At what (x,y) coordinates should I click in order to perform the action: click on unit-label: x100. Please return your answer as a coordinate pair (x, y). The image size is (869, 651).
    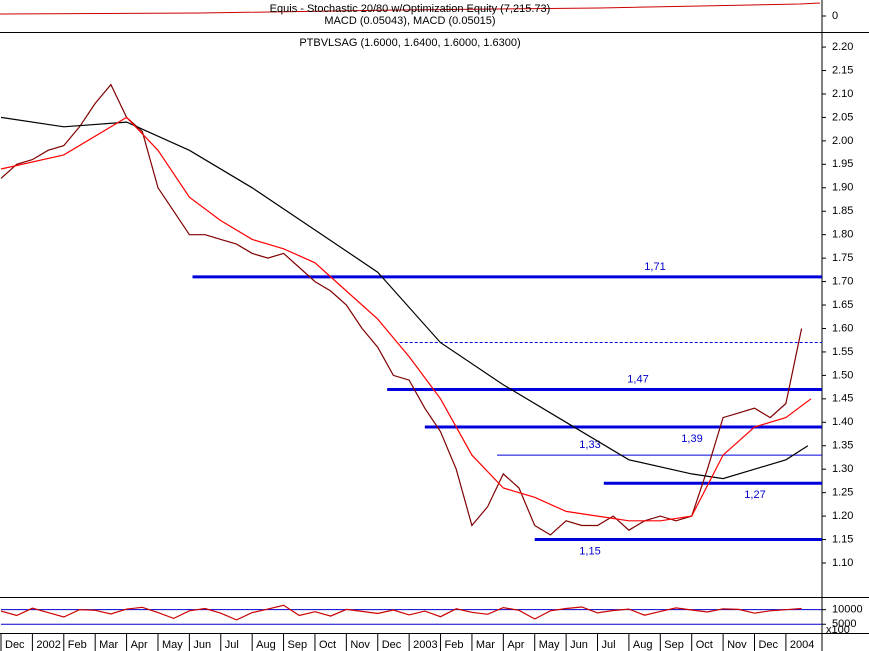
    Looking at the image, I should click on (838, 630).